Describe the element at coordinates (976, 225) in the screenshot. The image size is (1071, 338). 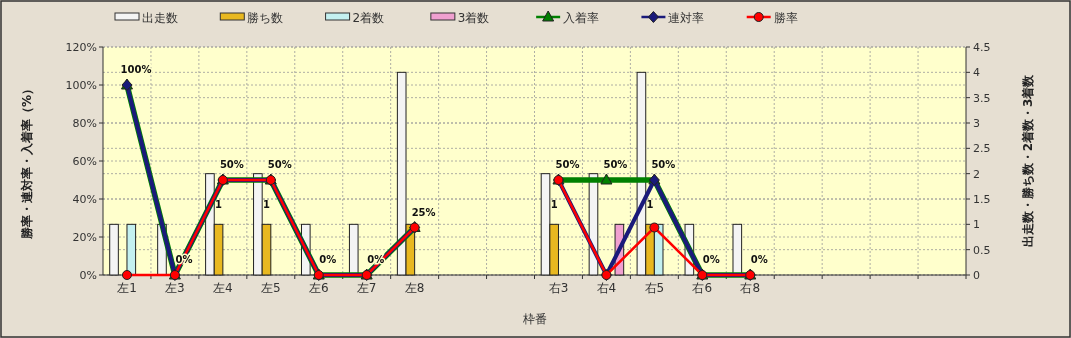
I see `y2-tick-label: 1` at that location.